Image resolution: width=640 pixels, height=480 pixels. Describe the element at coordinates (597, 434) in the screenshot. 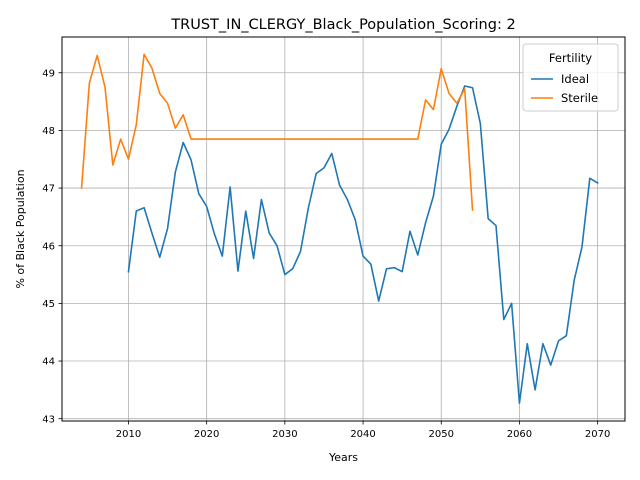

I see `x-tick-label: 2070` at that location.